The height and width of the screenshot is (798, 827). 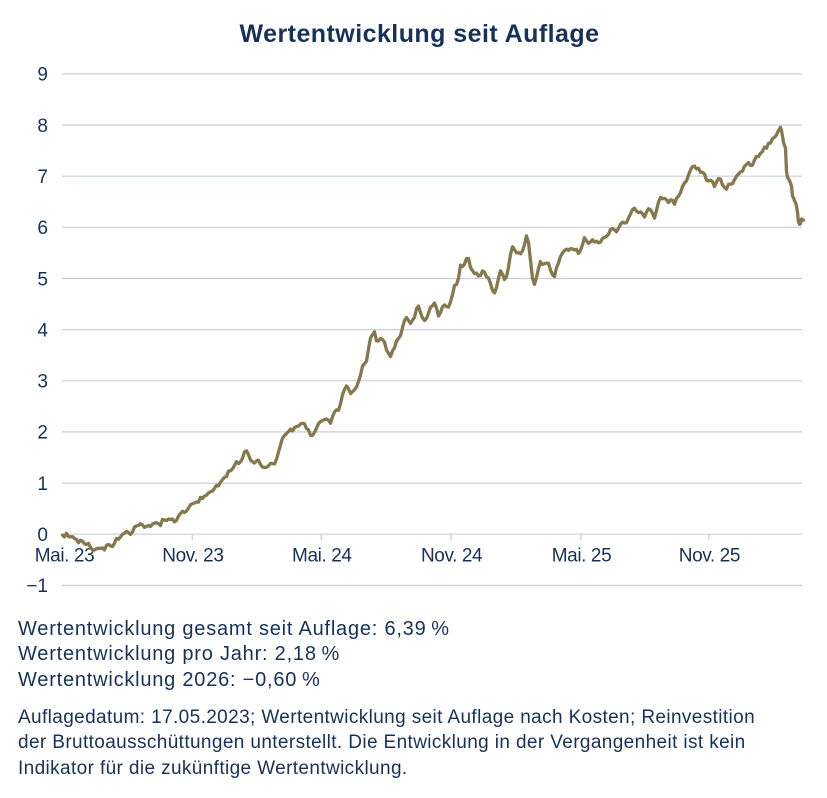 I want to click on svg-text: 9, so click(x=42, y=75).